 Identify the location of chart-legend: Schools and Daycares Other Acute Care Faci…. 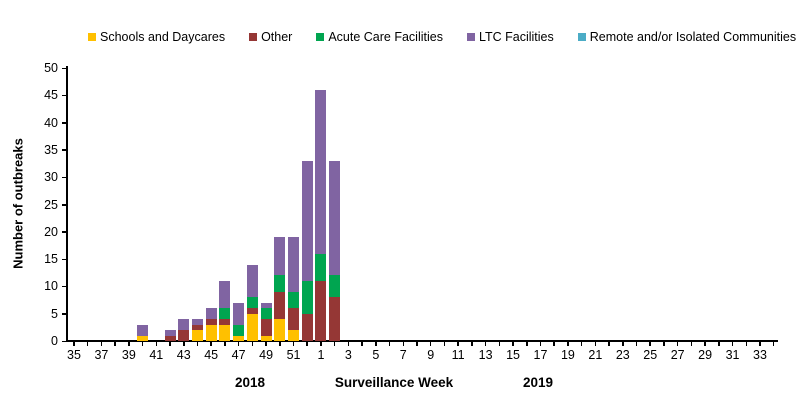
(442, 37).